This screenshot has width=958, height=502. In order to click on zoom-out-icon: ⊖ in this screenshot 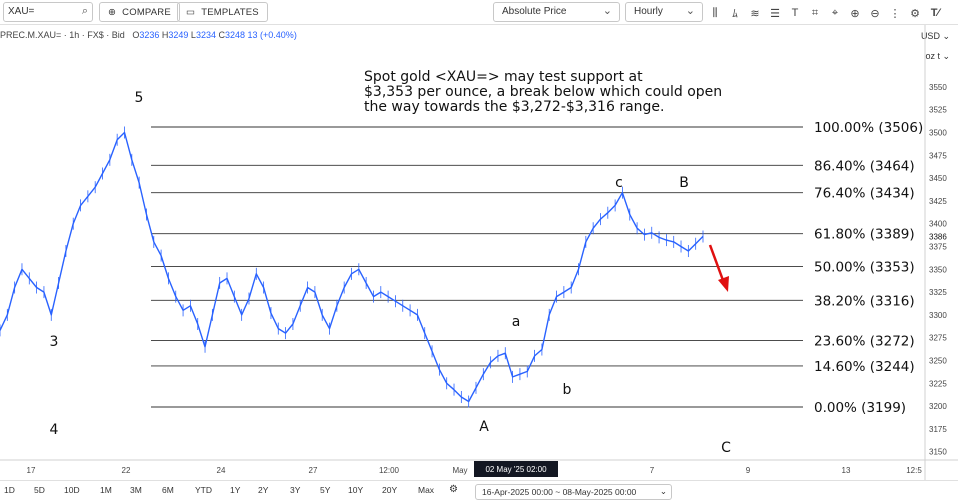, I will do `click(875, 13)`.